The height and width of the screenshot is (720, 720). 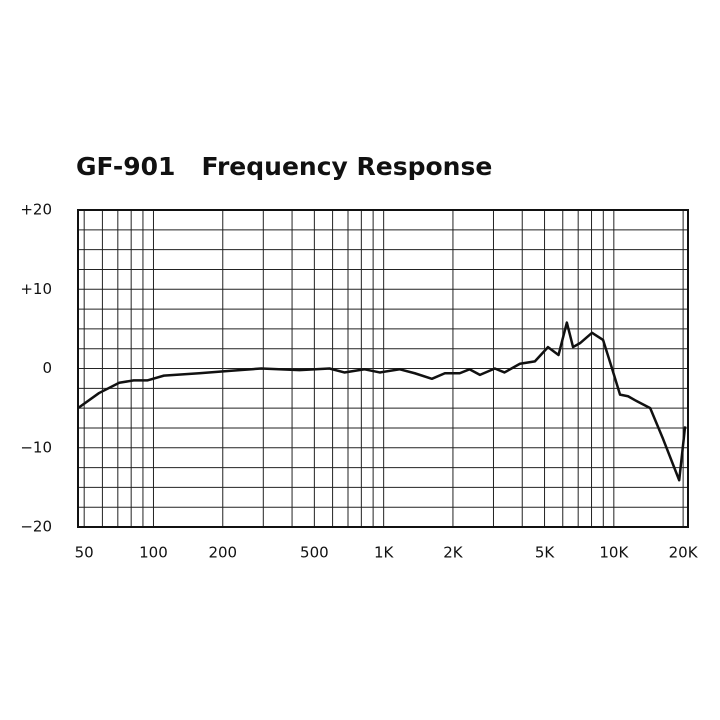 What do you see at coordinates (545, 553) in the screenshot?
I see `x-tick-label: 5K` at bounding box center [545, 553].